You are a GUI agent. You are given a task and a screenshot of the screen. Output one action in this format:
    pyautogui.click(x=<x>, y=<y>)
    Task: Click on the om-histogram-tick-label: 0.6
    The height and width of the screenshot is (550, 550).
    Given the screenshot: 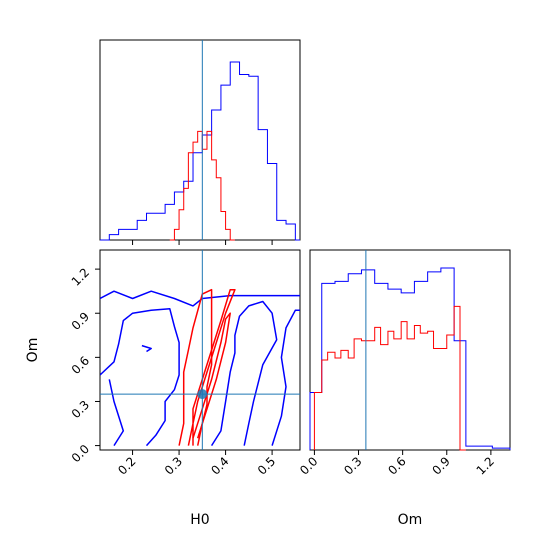 What is the action you would take?
    pyautogui.click(x=396, y=465)
    